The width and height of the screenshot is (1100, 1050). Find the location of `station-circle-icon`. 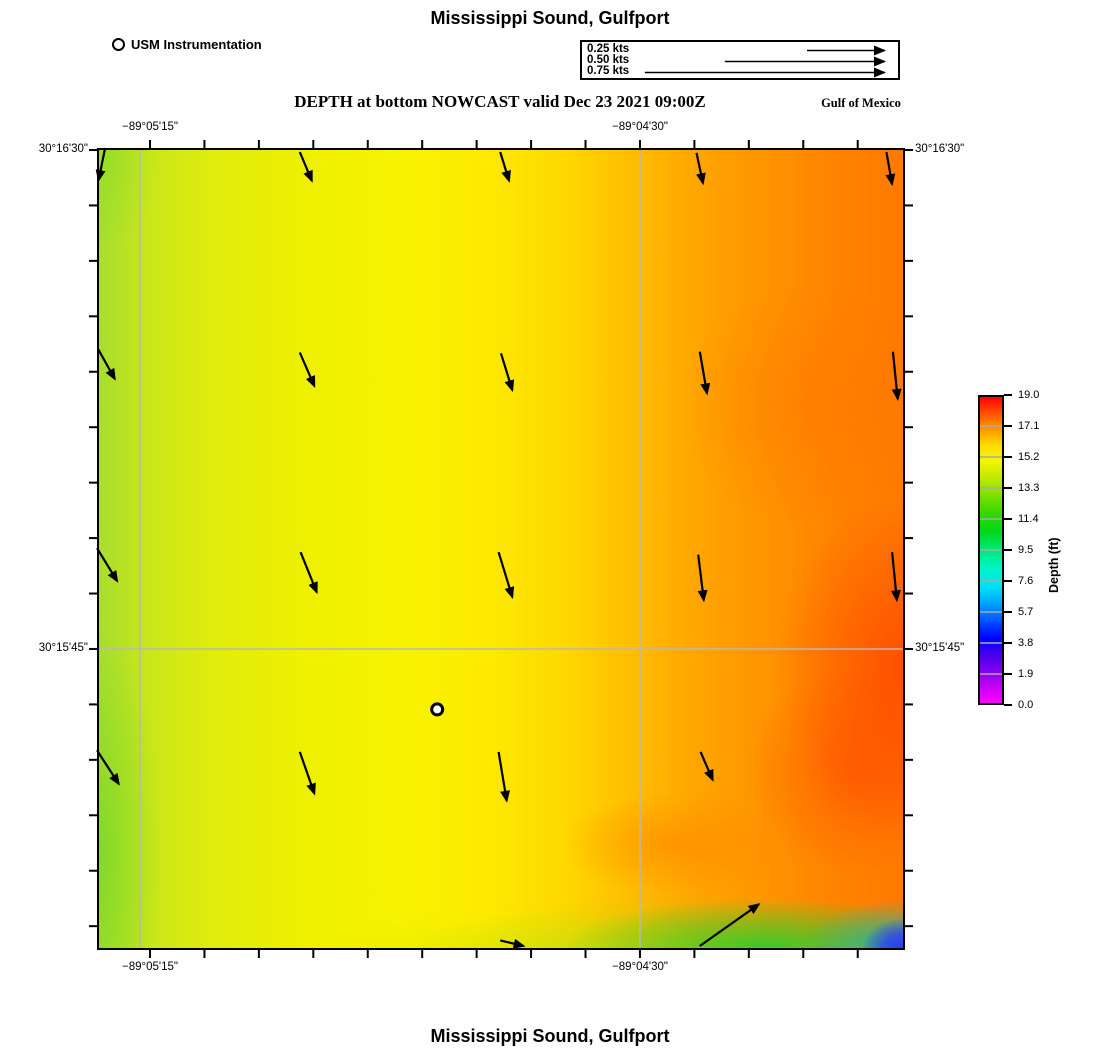

station-circle-icon is located at coordinates (118, 44).